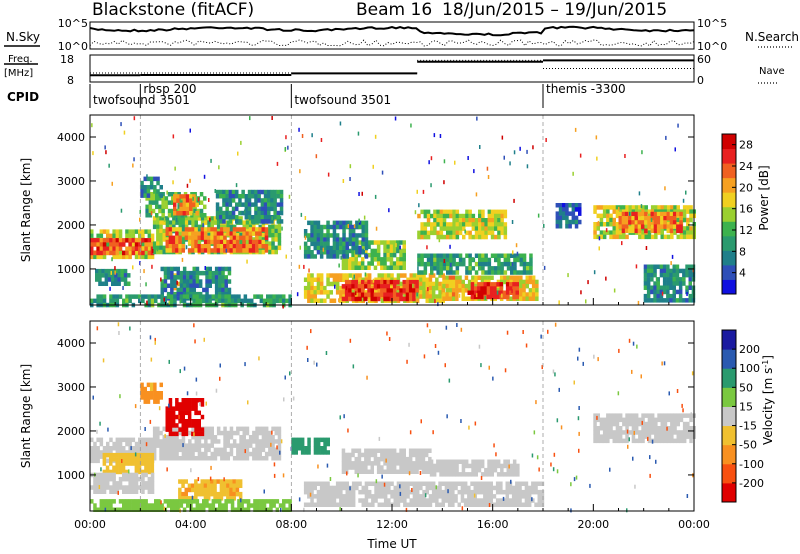 The height and width of the screenshot is (554, 800). What do you see at coordinates (737, 214) in the screenshot?
I see `power-colorbar: 4 8 12 16 20 24 28` at bounding box center [737, 214].